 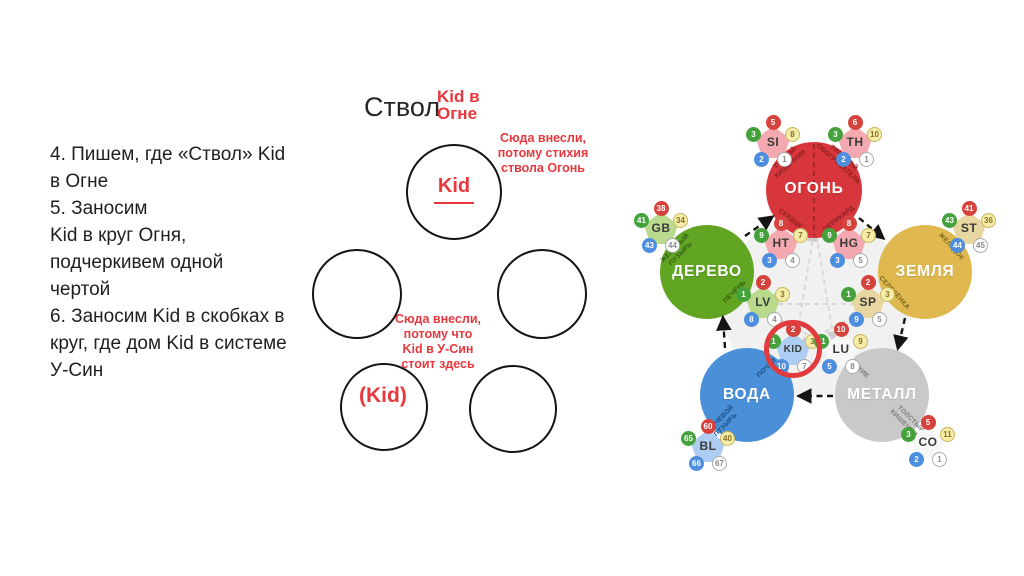 What do you see at coordinates (383, 395) in the screenshot?
I see `kid-parentheses-label: (Kid)` at bounding box center [383, 395].